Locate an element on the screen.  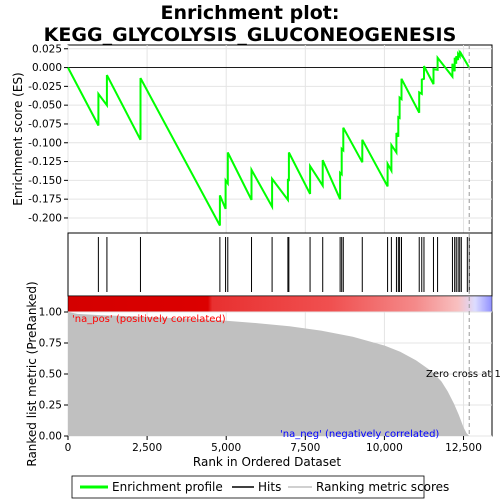
chart-title-line1: Enrichment plot: is located at coordinates (250, 13).